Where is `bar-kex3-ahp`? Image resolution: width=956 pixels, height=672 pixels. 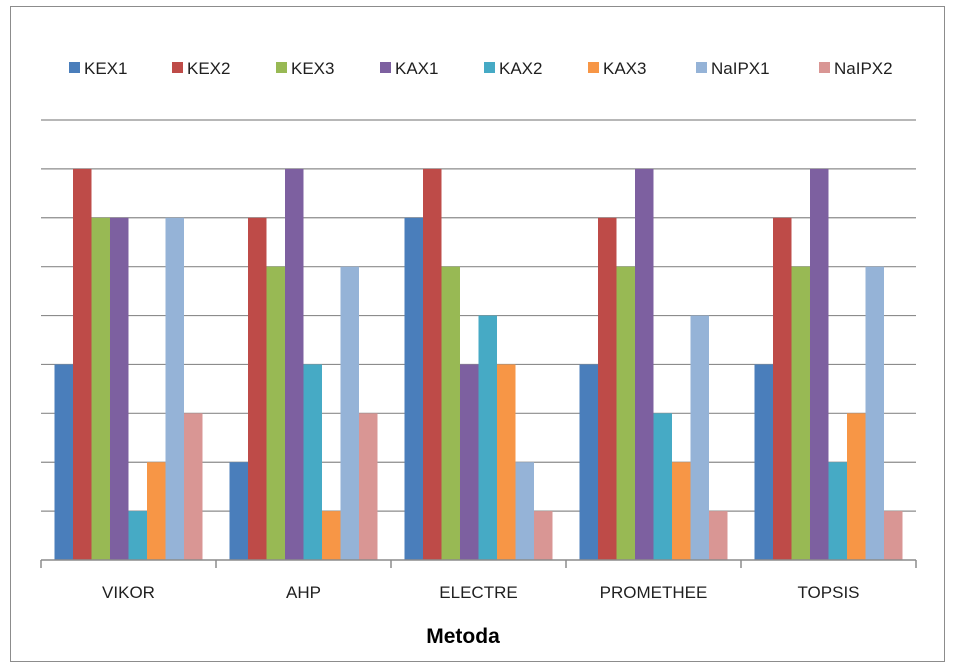
bar-kex3-ahp is located at coordinates (275, 413).